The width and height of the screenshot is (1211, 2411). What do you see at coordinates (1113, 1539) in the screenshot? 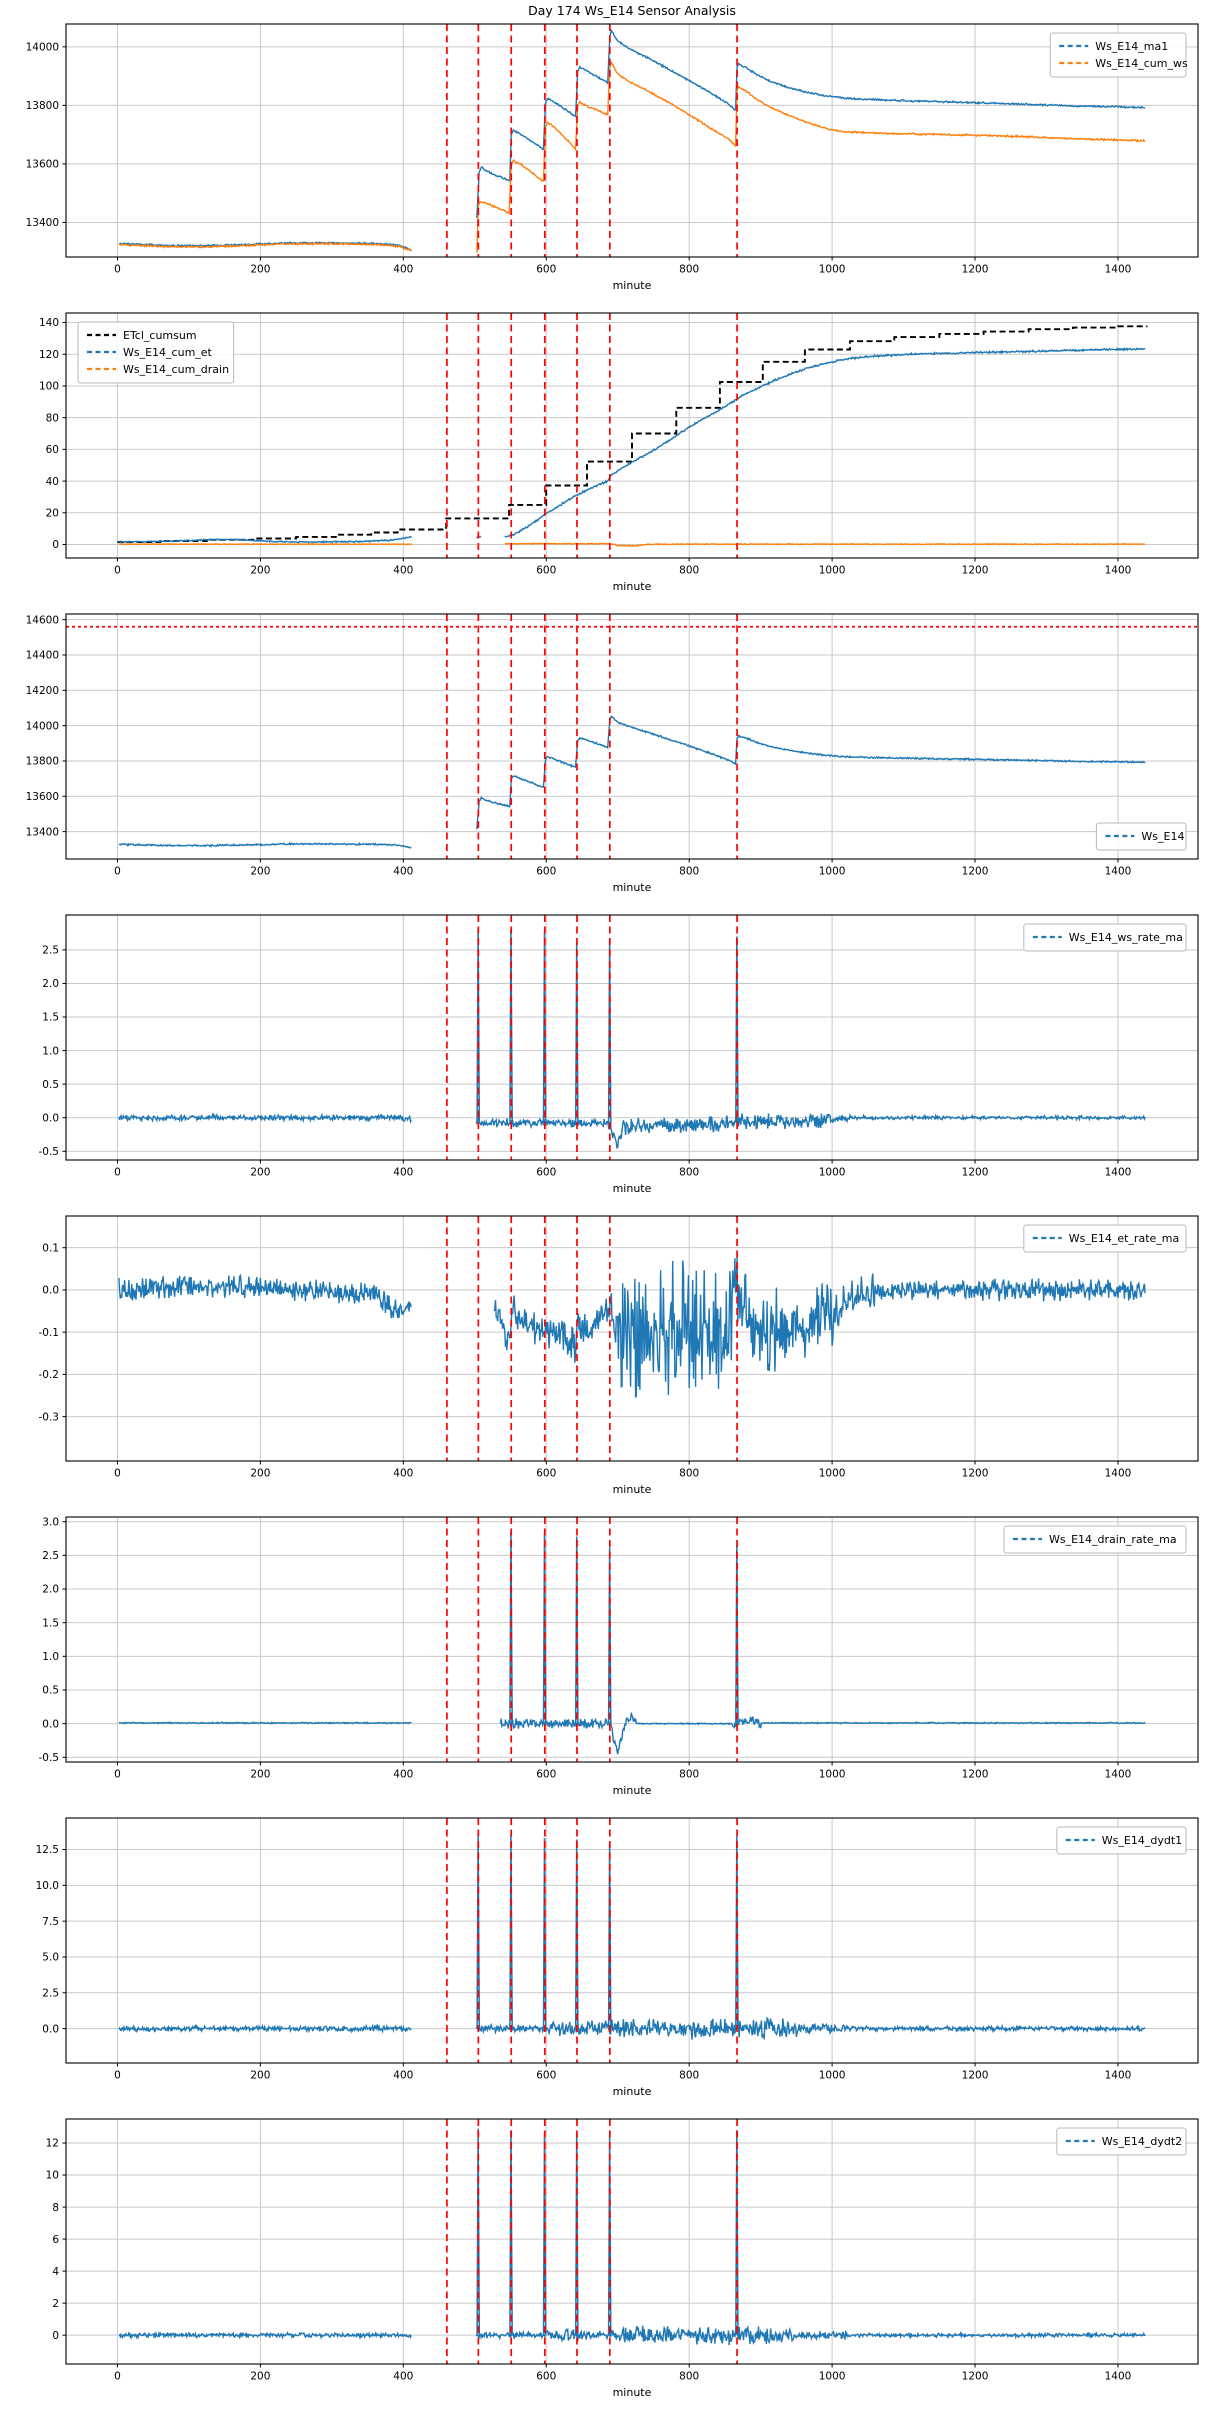
I see `legend-label: Ws_E14_drain_rate_ma` at bounding box center [1113, 1539].